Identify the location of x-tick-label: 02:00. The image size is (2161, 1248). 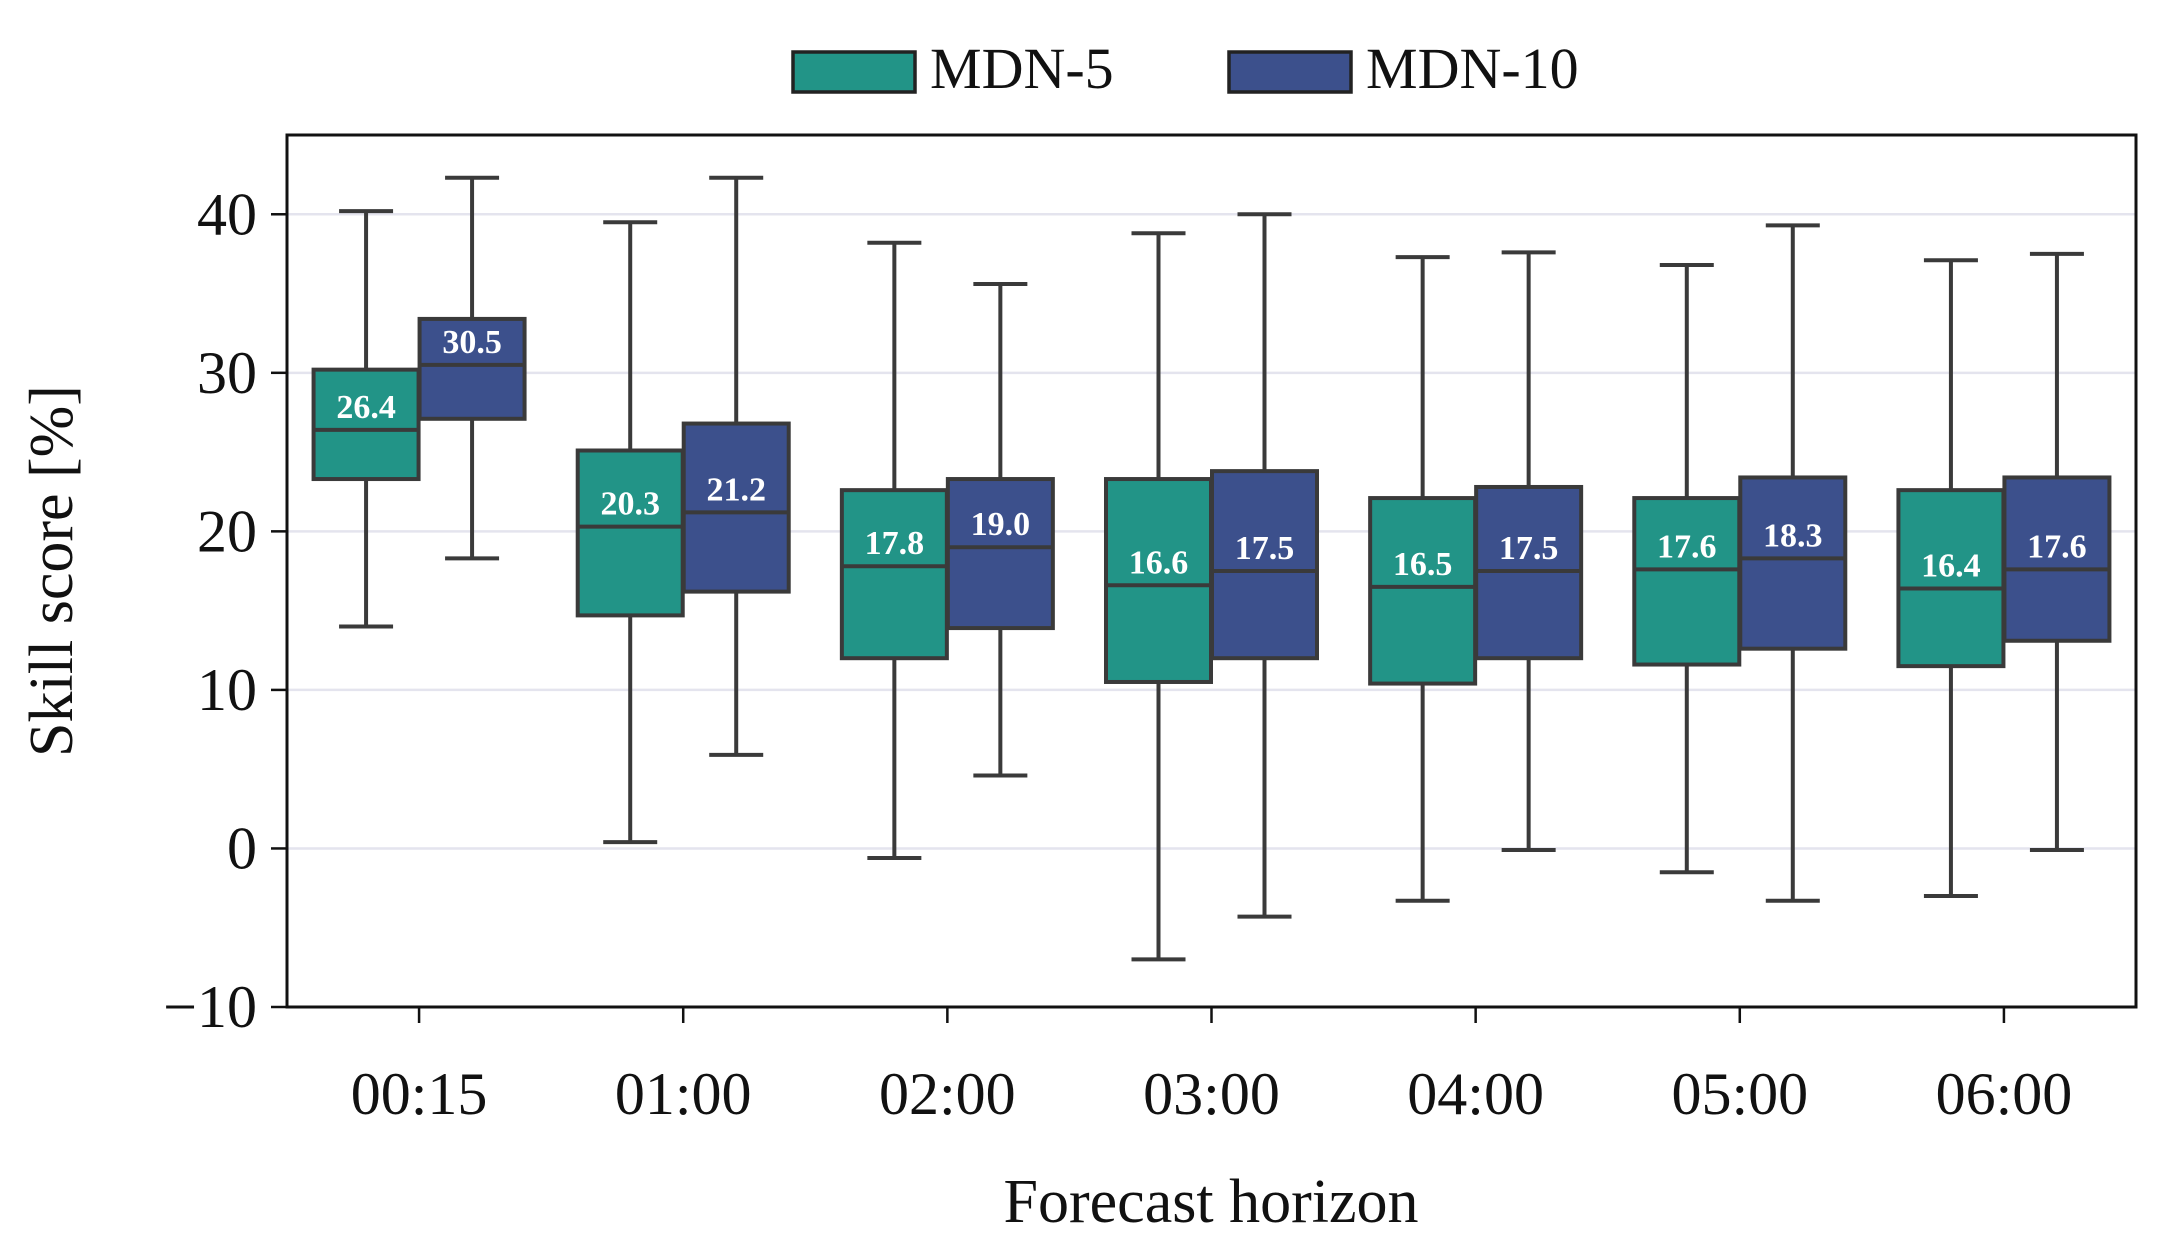
(947, 1094).